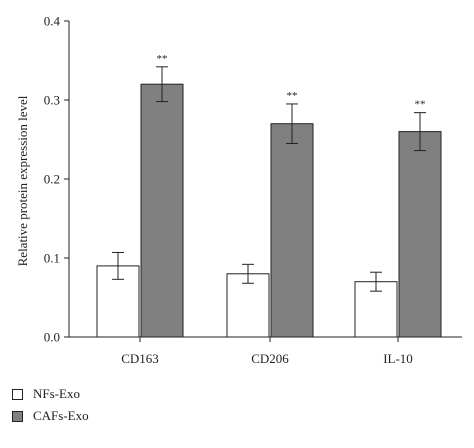  I want to click on legend-item-cafs-exo: CAFs-Exo, so click(50, 416).